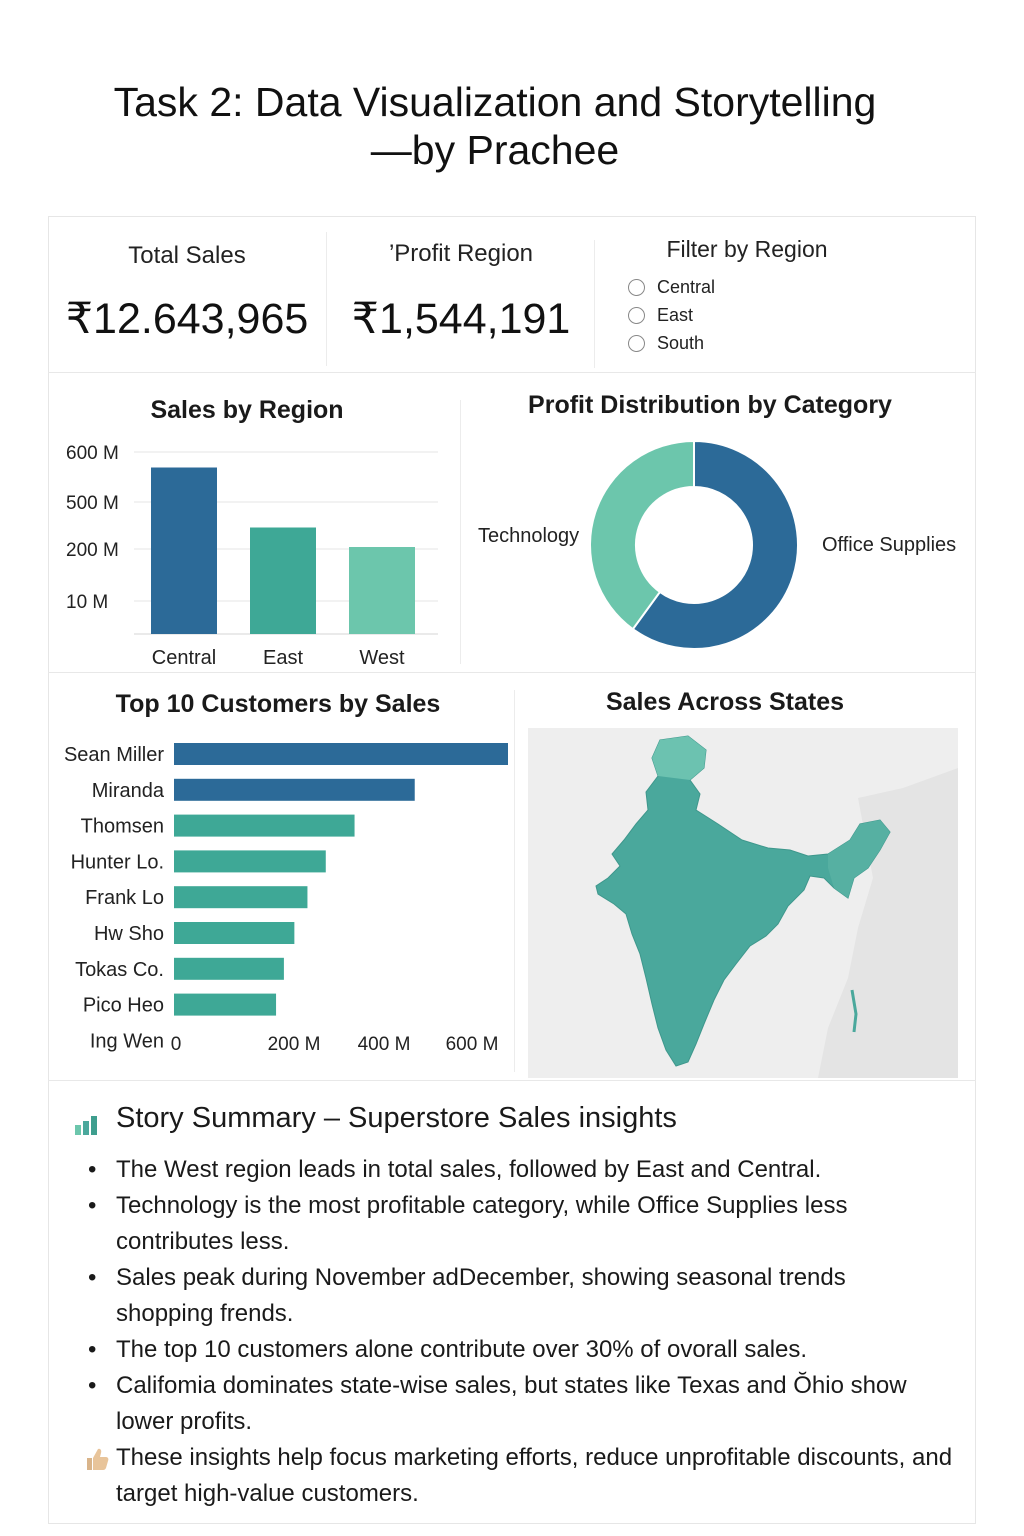 The width and height of the screenshot is (1024, 1536). What do you see at coordinates (528, 536) in the screenshot?
I see `slice-label: Technology` at bounding box center [528, 536].